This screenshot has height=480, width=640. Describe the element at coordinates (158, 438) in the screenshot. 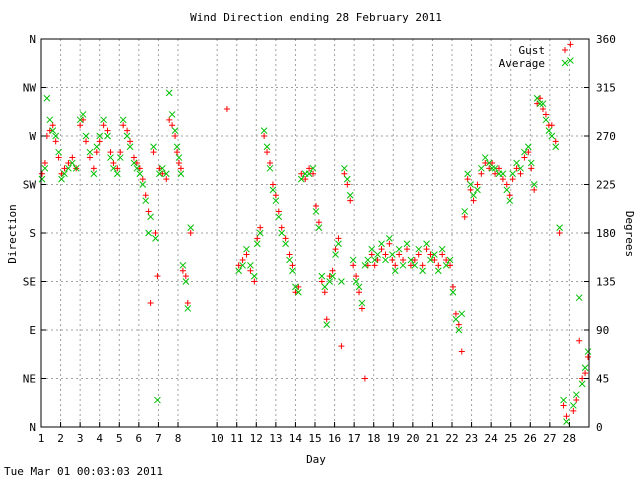

I see `x-tick-label: 7` at that location.